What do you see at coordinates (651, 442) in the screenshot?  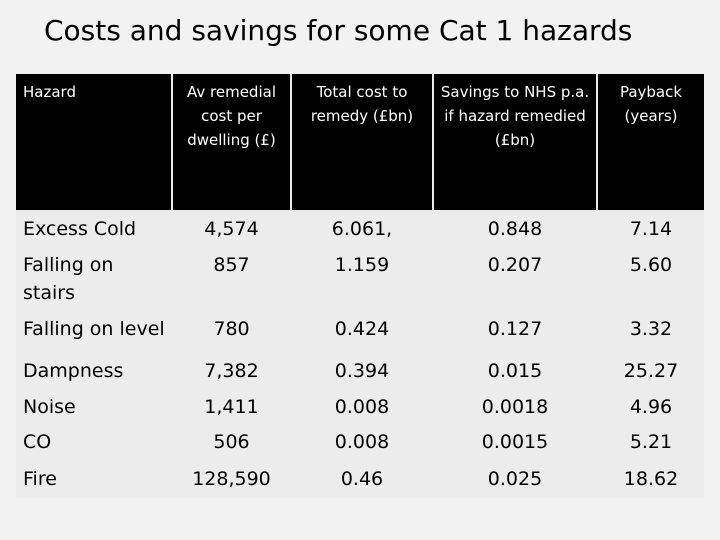 I see `row-payback: 5.21` at bounding box center [651, 442].